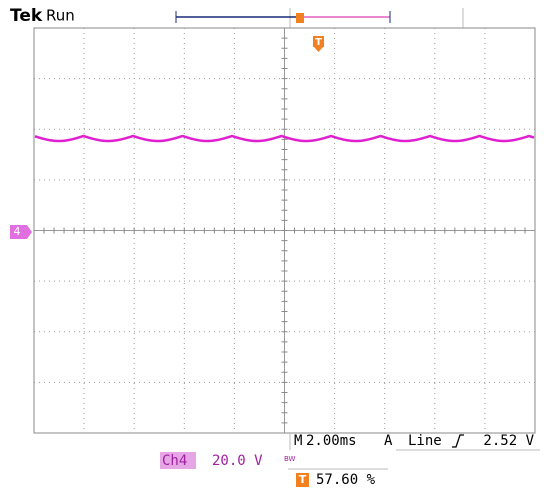 Image resolution: width=550 pixels, height=497 pixels. Describe the element at coordinates (425, 441) in the screenshot. I see `trigger-type: Line` at that location.